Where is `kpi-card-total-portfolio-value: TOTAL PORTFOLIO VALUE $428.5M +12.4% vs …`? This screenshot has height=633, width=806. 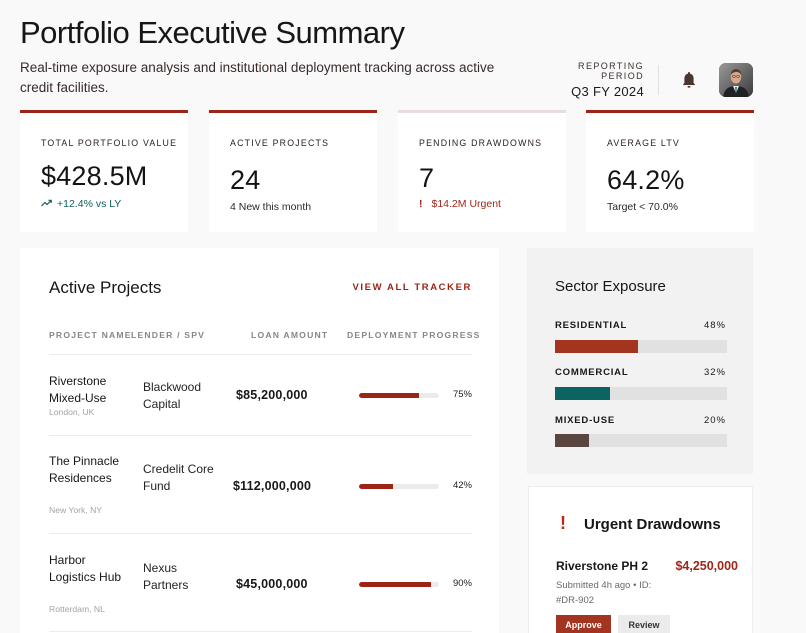
kpi-card-total-portfolio-value: TOTAL PORTFOLIO VALUE $428.5M +12.4% vs … is located at coordinates (104, 171).